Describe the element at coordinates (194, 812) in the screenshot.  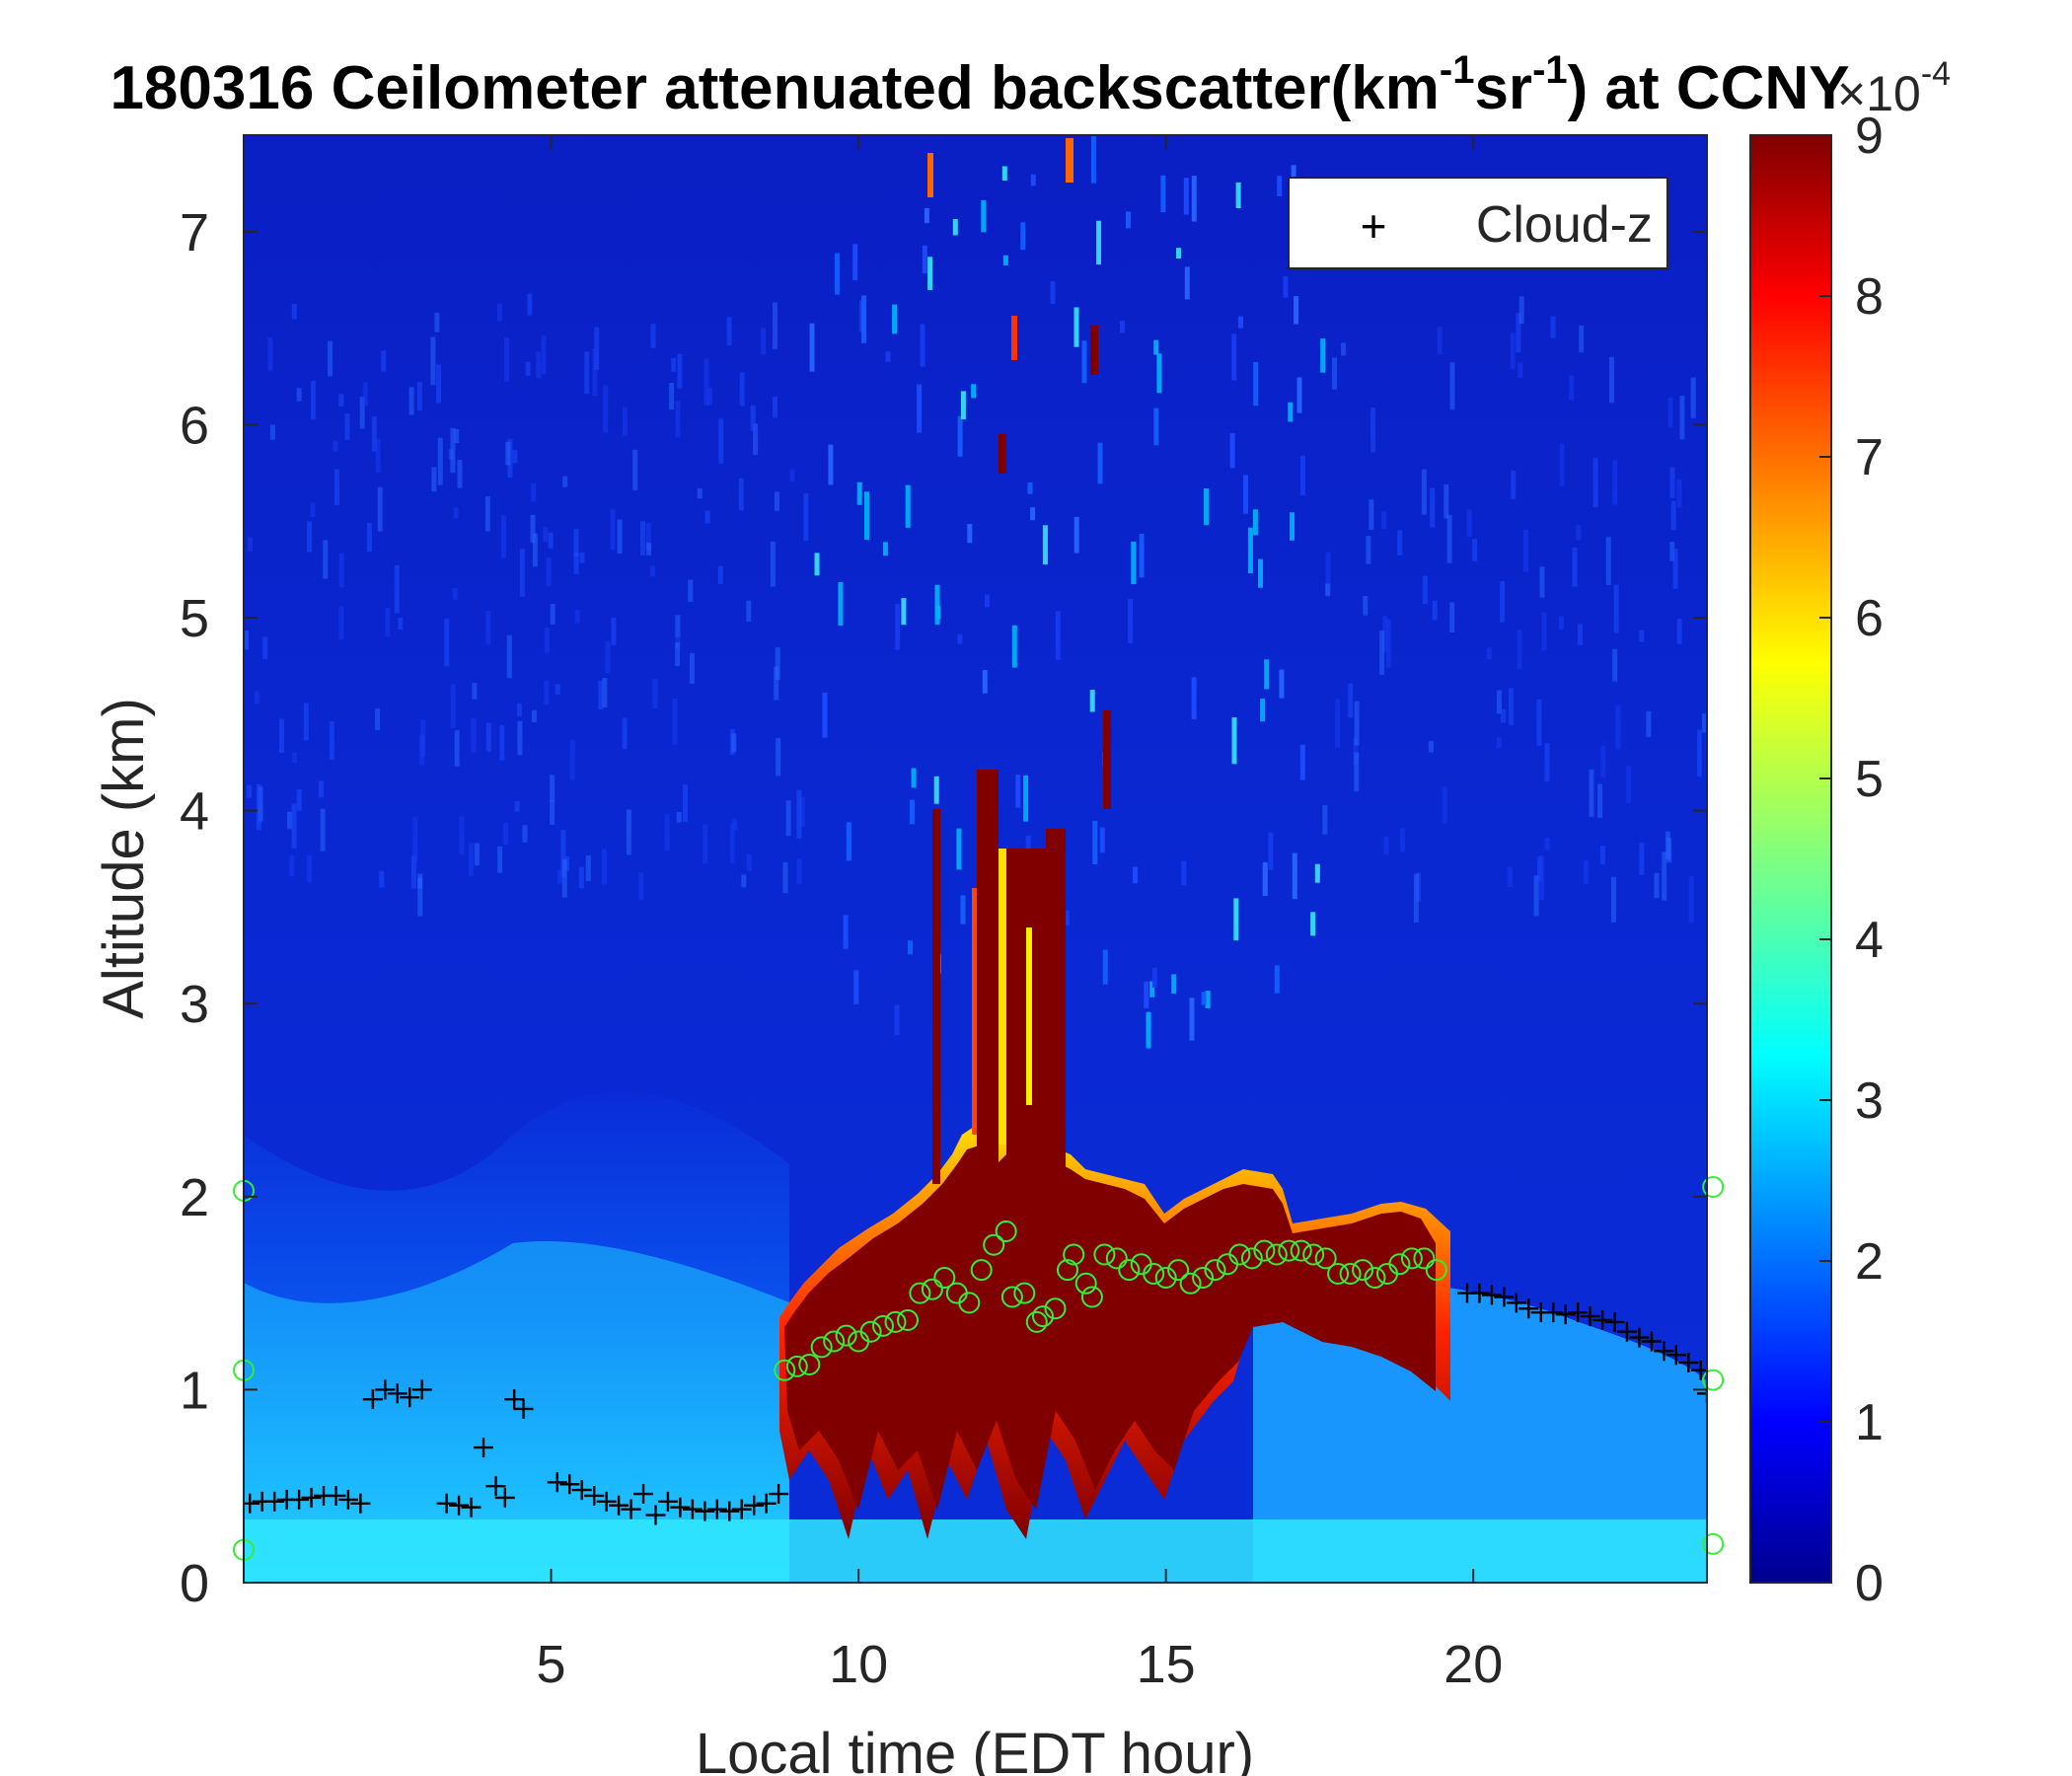
I see `y-tick-label: 4` at that location.